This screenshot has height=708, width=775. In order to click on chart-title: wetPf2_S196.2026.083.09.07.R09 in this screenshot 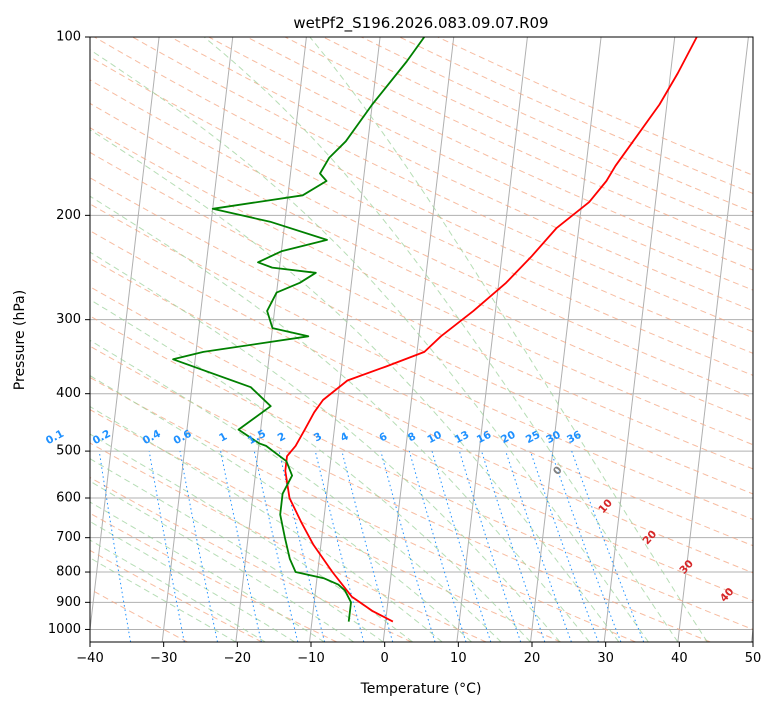, I will do `click(420, 23)`.